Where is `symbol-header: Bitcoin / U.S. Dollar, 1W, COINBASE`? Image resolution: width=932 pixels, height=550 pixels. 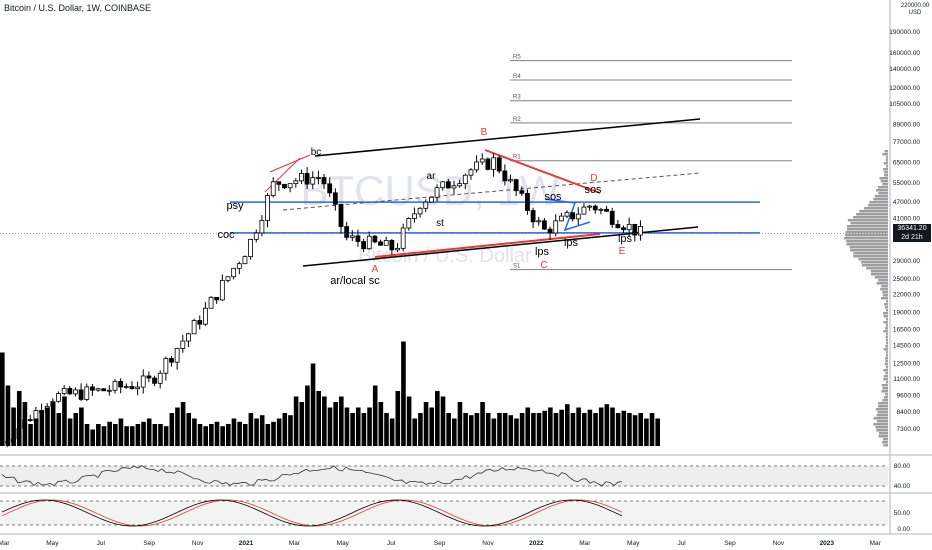 symbol-header: Bitcoin / U.S. Dollar, 1W, COINBASE is located at coordinates (78, 8).